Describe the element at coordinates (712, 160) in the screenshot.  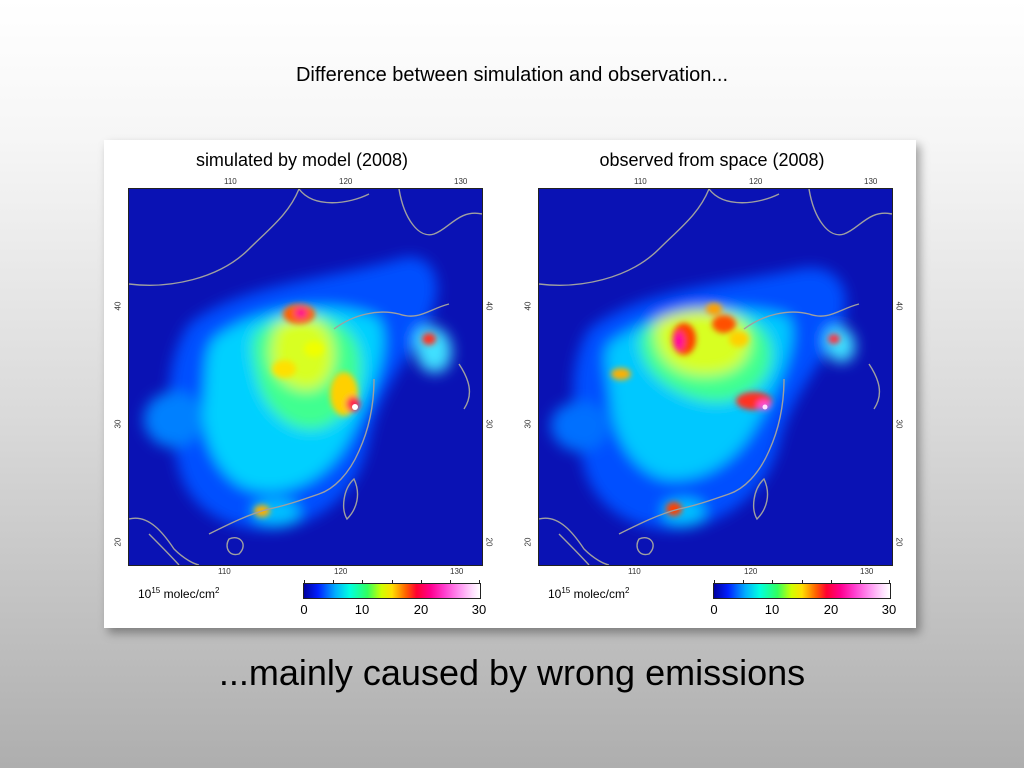
I see `panel-title: observed from space (2008)` at that location.